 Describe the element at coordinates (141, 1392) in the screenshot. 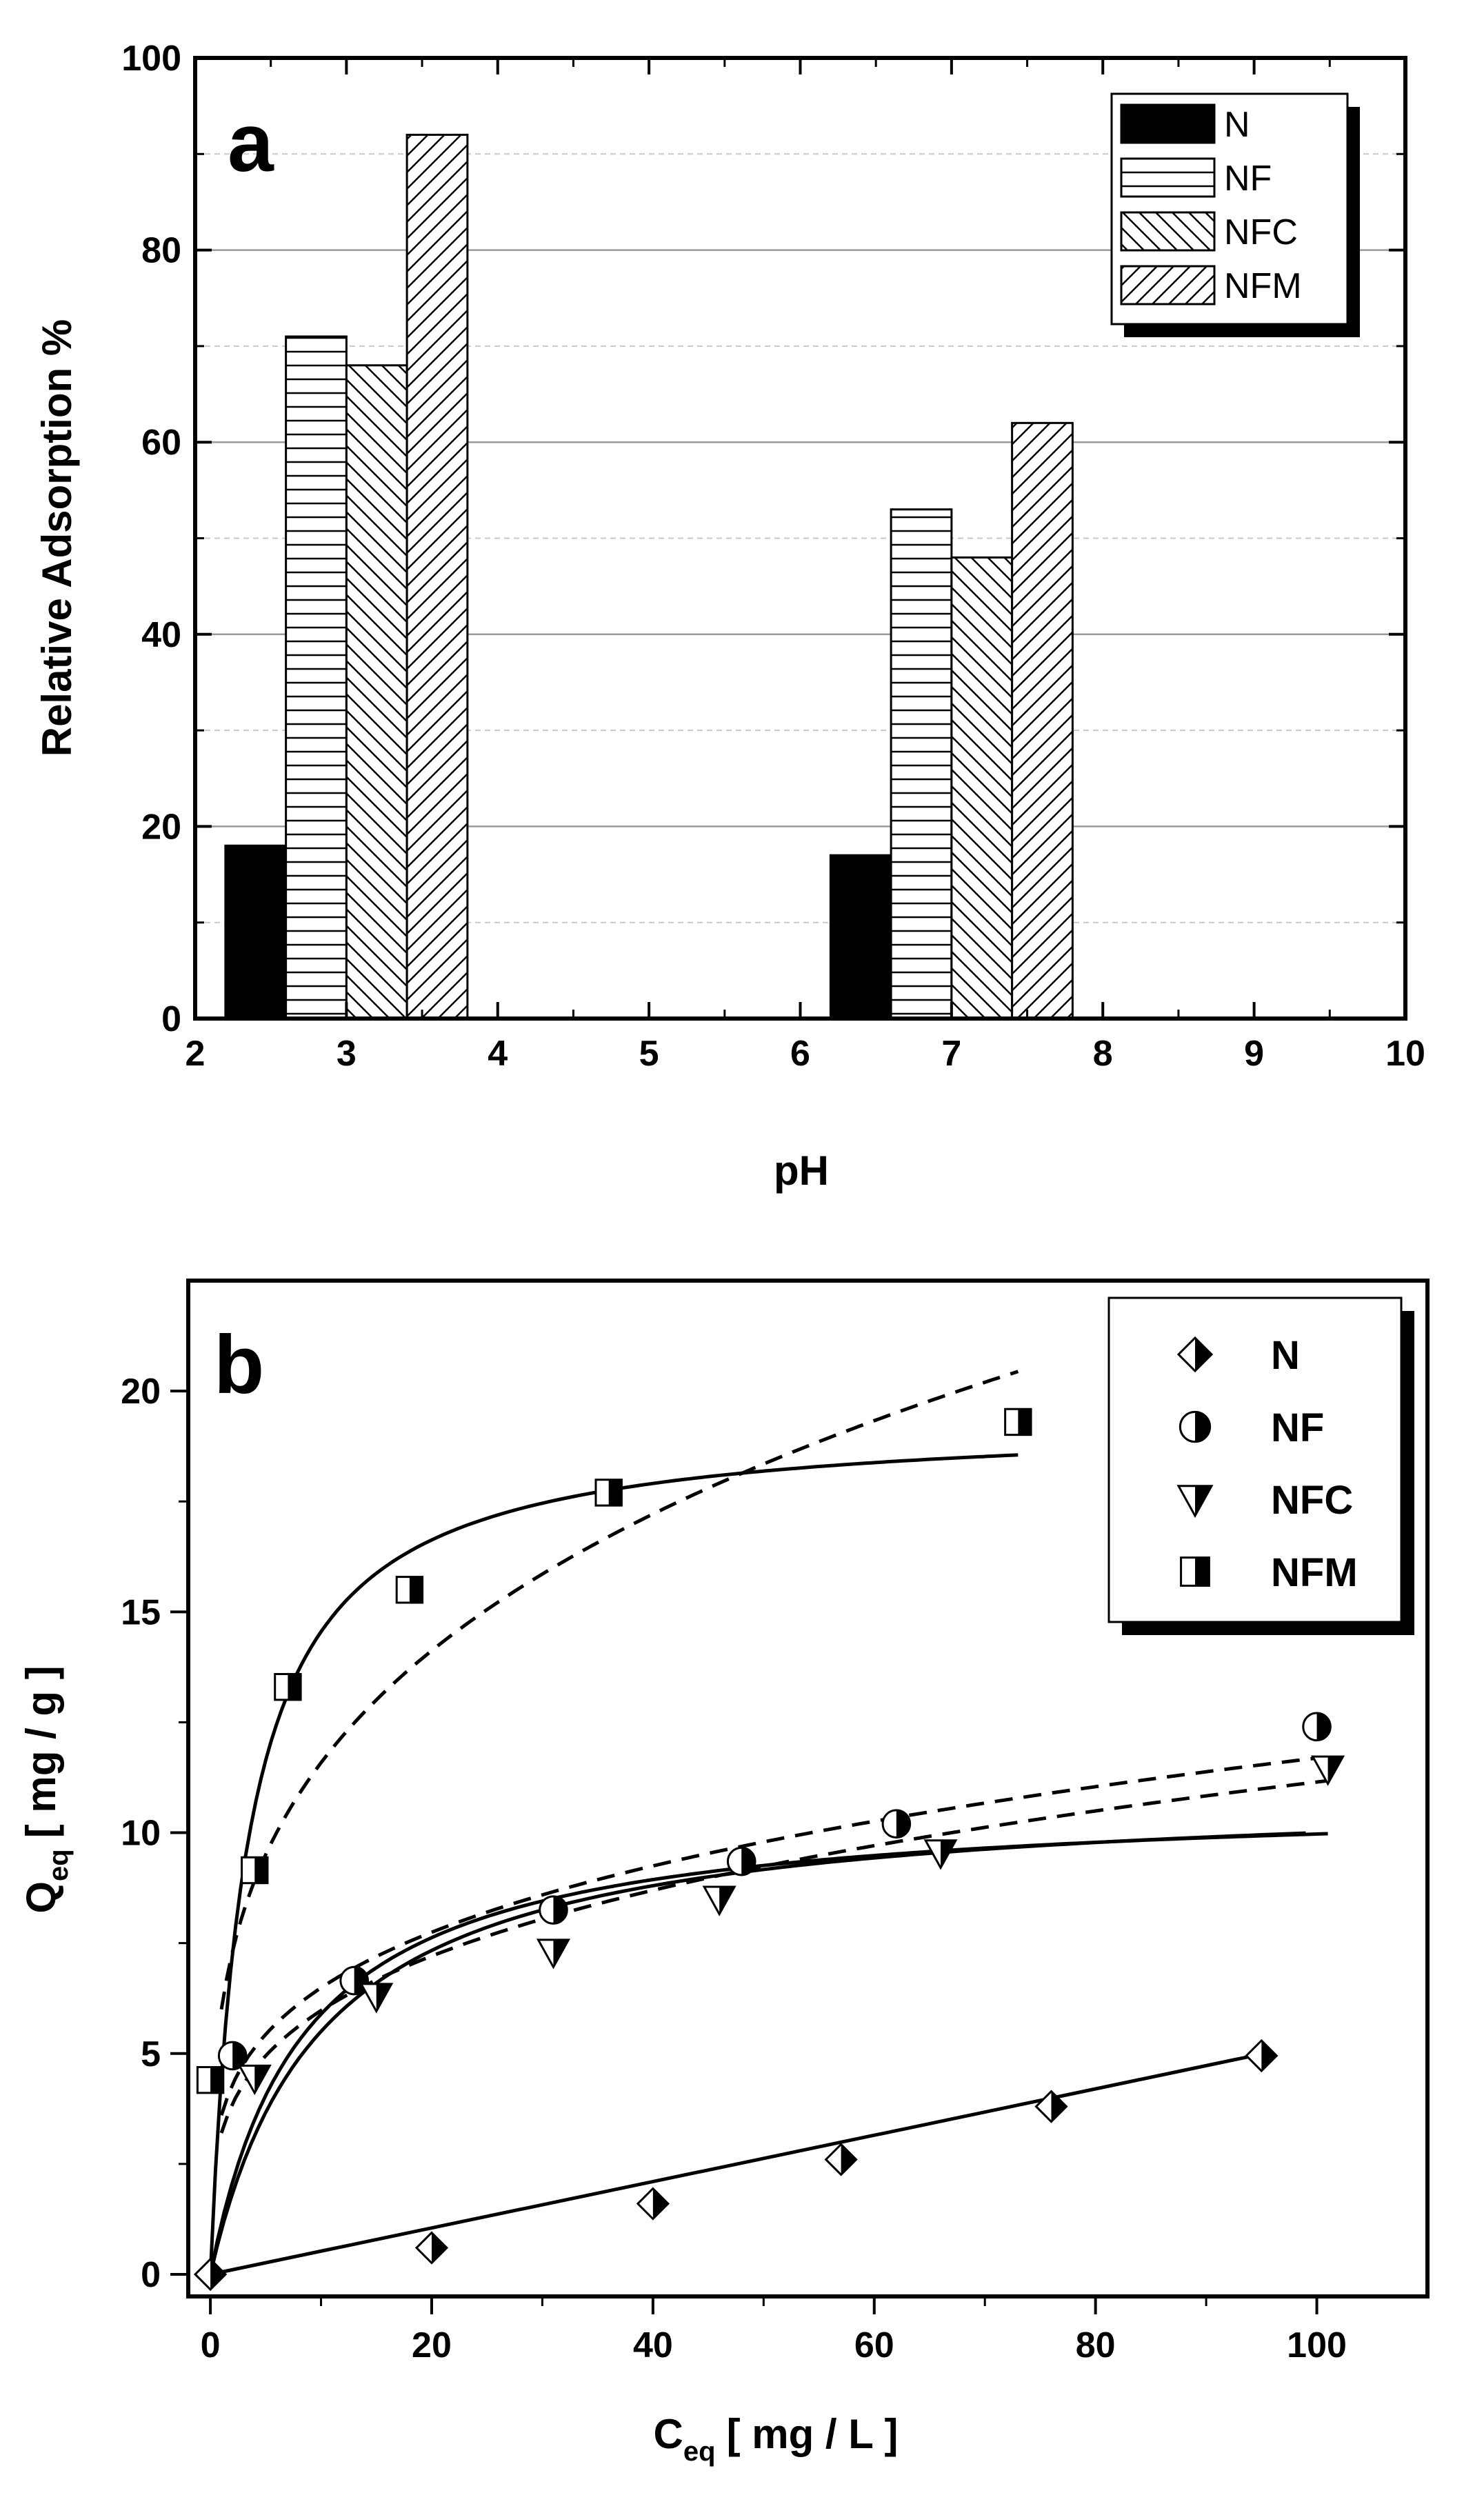

I see `panel-b-y-tick-label: 20` at that location.